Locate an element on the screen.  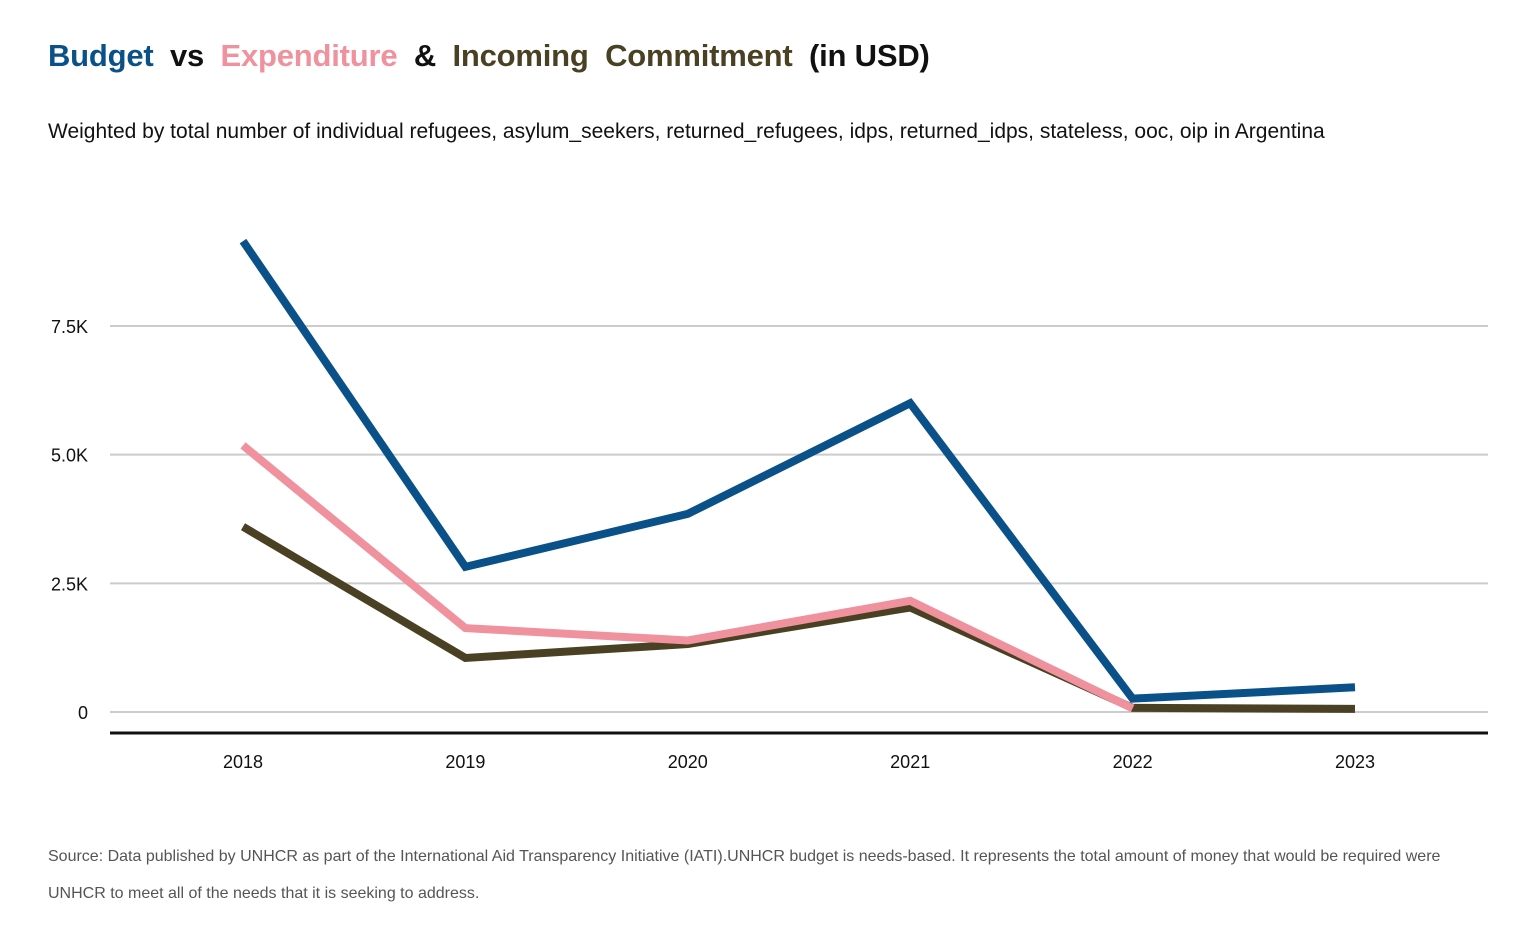
x-tick-label: 2023 is located at coordinates (1355, 762).